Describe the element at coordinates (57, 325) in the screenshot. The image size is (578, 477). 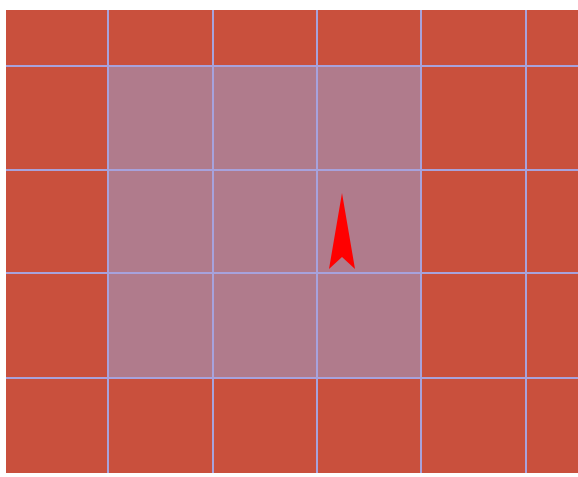
I see `board-cell-r3-c0` at that location.